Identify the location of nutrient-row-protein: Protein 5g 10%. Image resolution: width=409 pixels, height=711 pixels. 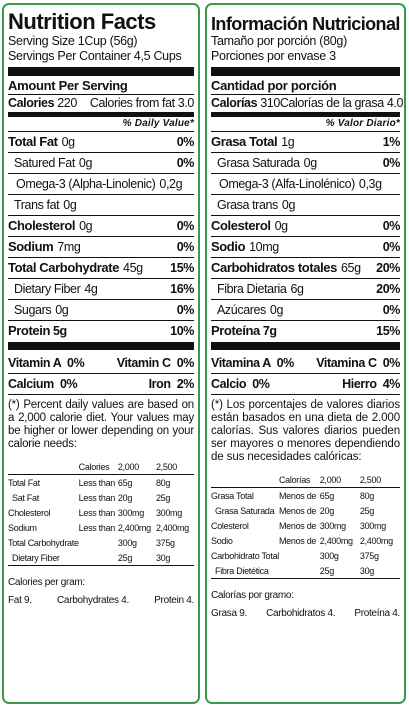
(101, 335).